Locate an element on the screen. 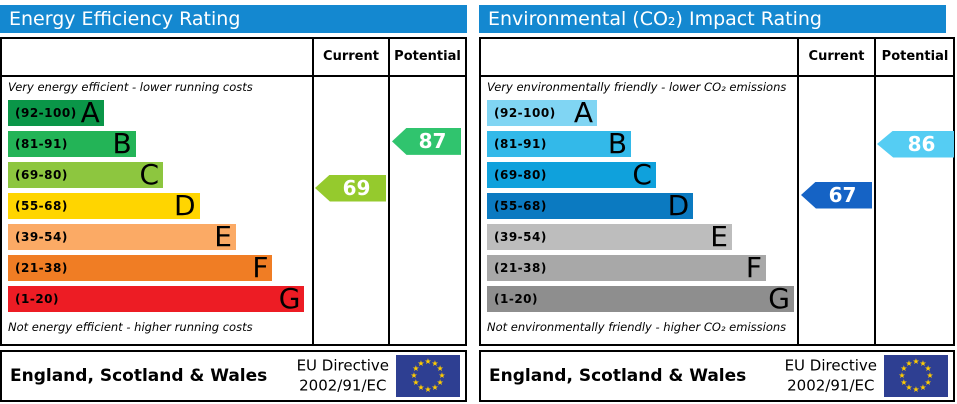 The height and width of the screenshot is (404, 957). potential-rating-value: 86 is located at coordinates (921, 144).